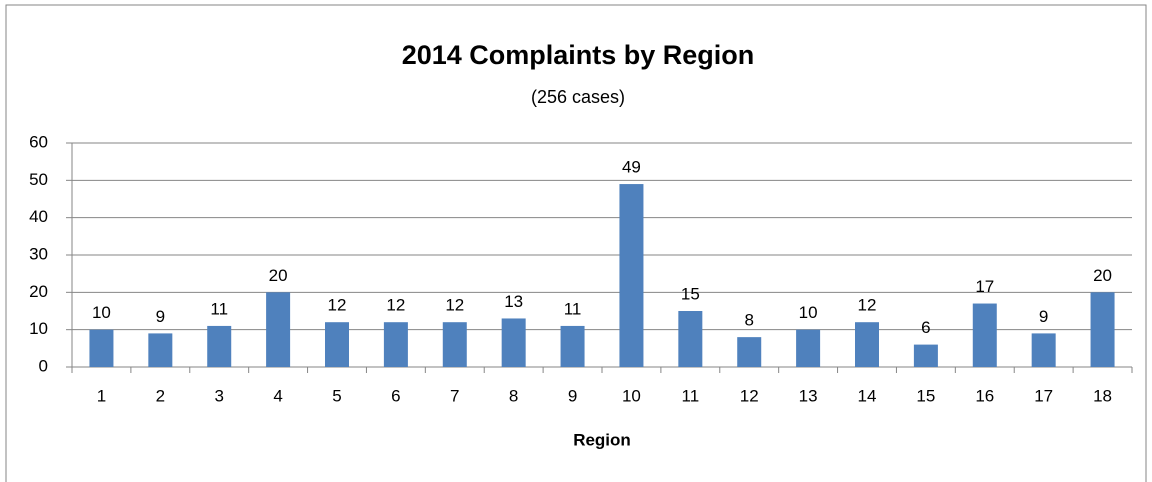 The image size is (1152, 482). What do you see at coordinates (43, 365) in the screenshot?
I see `y-tick-label: 0` at bounding box center [43, 365].